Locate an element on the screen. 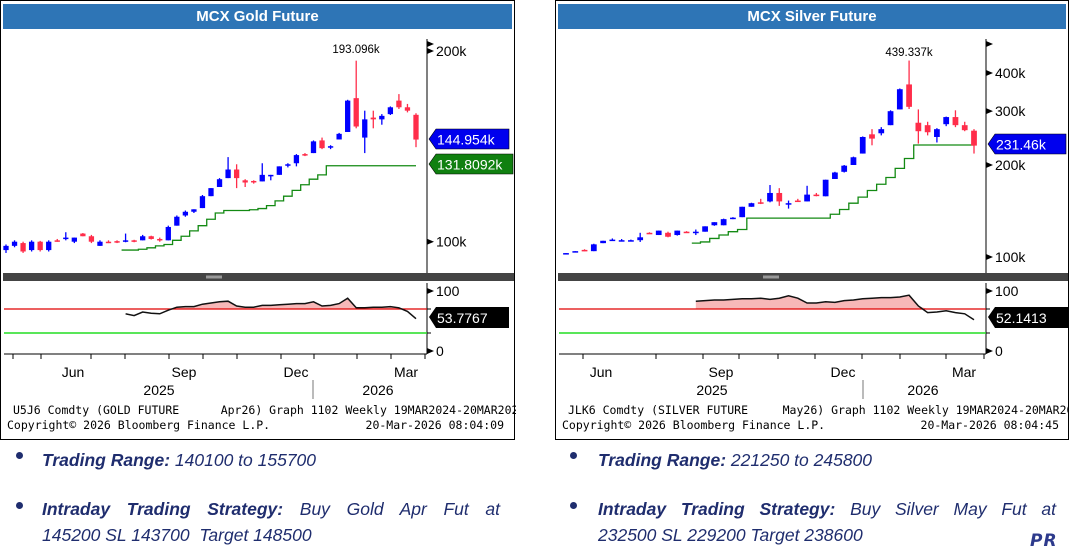  rsi-tag-box is located at coordinates (1028, 317).